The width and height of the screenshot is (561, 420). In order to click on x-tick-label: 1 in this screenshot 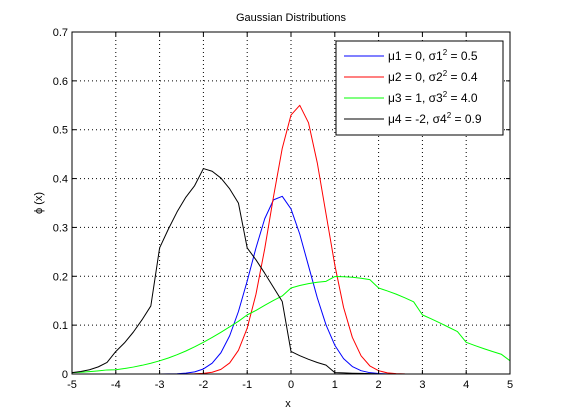, I will do `click(335, 385)`.